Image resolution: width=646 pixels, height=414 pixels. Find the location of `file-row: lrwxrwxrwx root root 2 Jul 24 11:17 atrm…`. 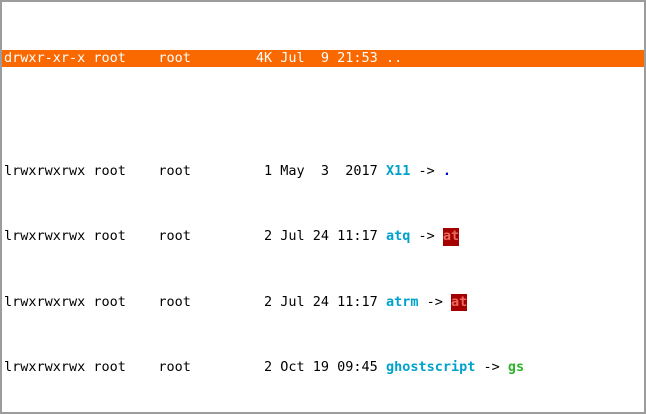

file-row: lrwxrwxrwx root root 2 Jul 24 11:17 atrm… is located at coordinates (323, 302).